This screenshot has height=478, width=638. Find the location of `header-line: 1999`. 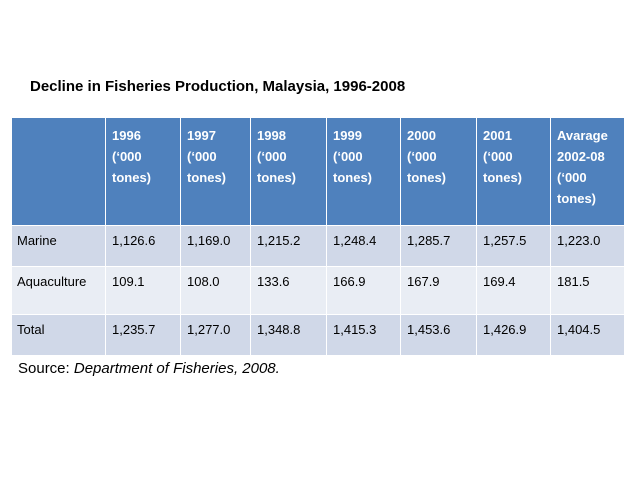

header-line: 1999 is located at coordinates (347, 135).